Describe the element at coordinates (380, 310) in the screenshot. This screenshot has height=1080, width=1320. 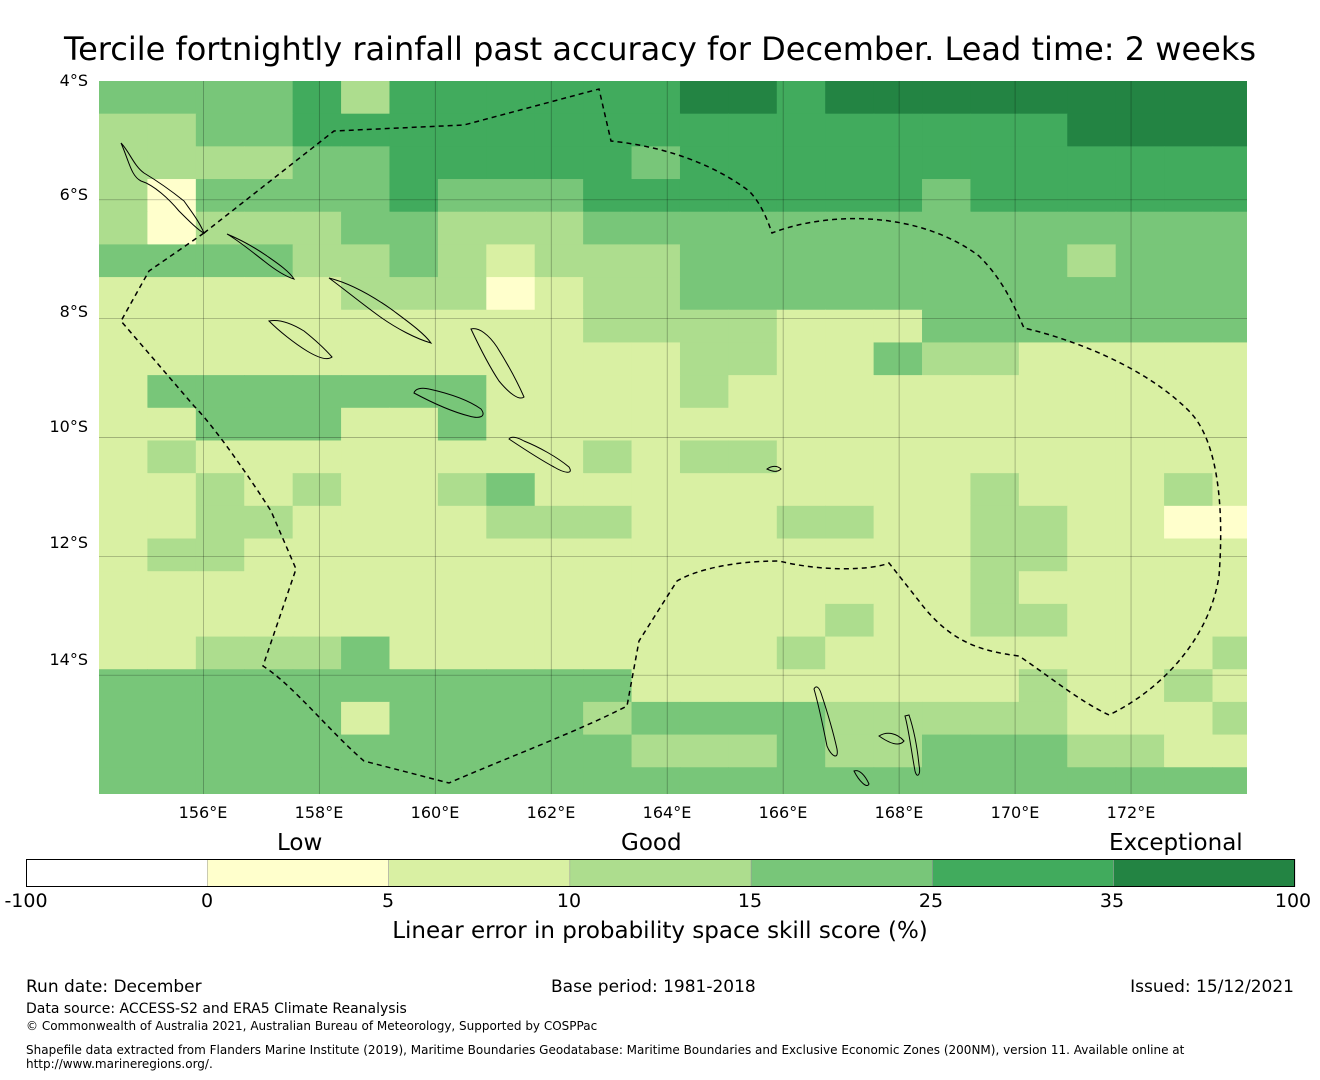
I see `coastline-isabel` at that location.